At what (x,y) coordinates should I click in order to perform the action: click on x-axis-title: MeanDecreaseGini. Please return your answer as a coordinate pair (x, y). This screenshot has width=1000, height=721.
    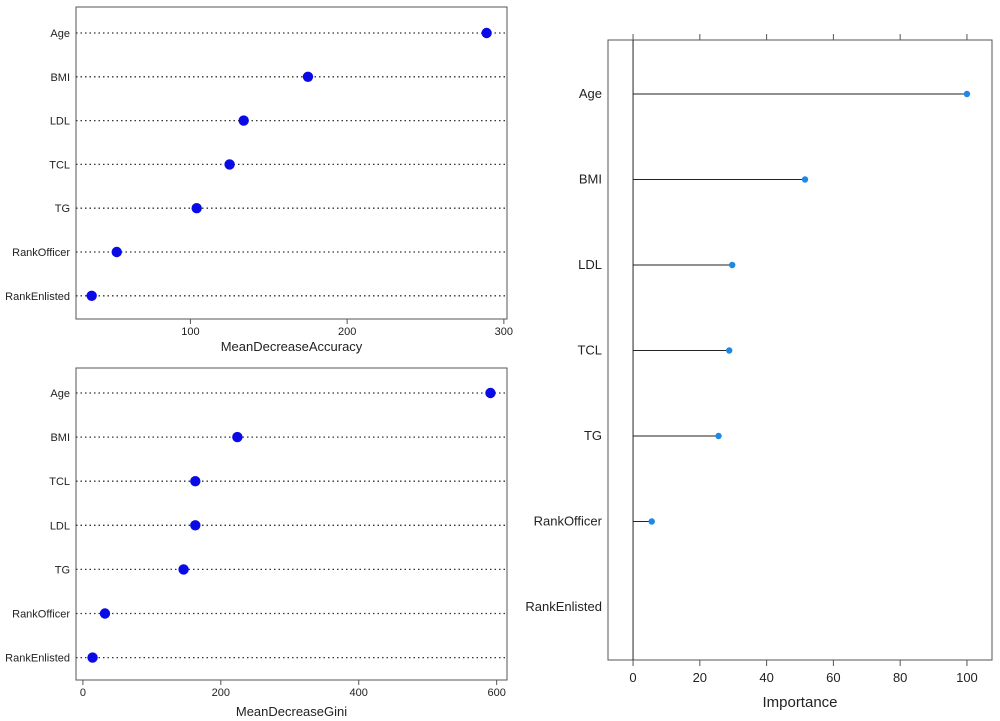
    Looking at the image, I should click on (291, 711).